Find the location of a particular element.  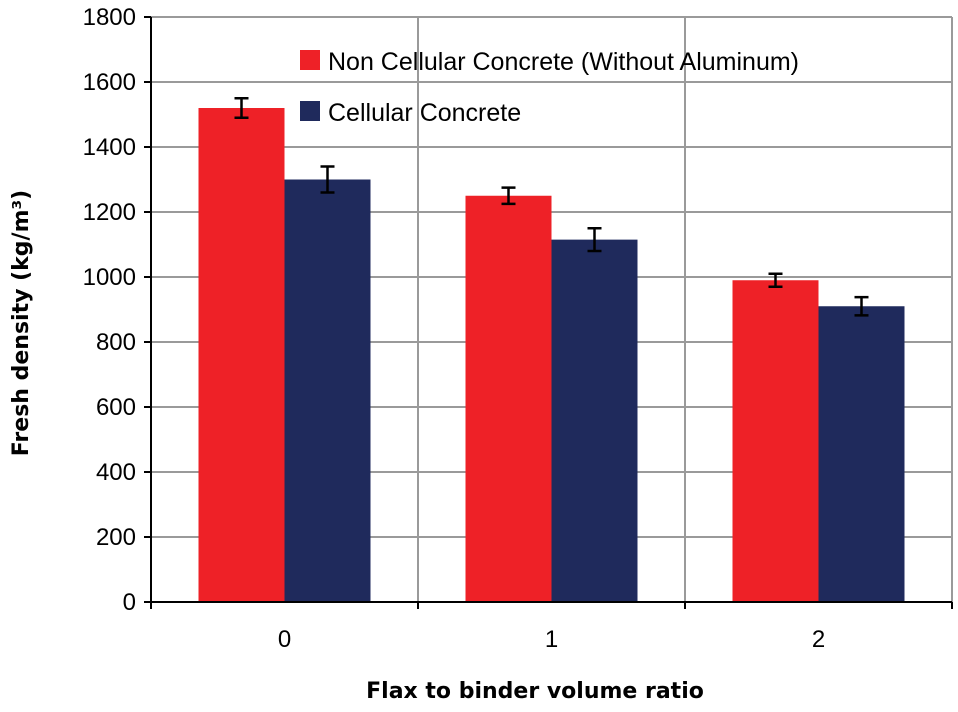

y-tick-labels: 0 200 400 600 800 1000 1200 1400 1600 1800 is located at coordinates (109, 310).